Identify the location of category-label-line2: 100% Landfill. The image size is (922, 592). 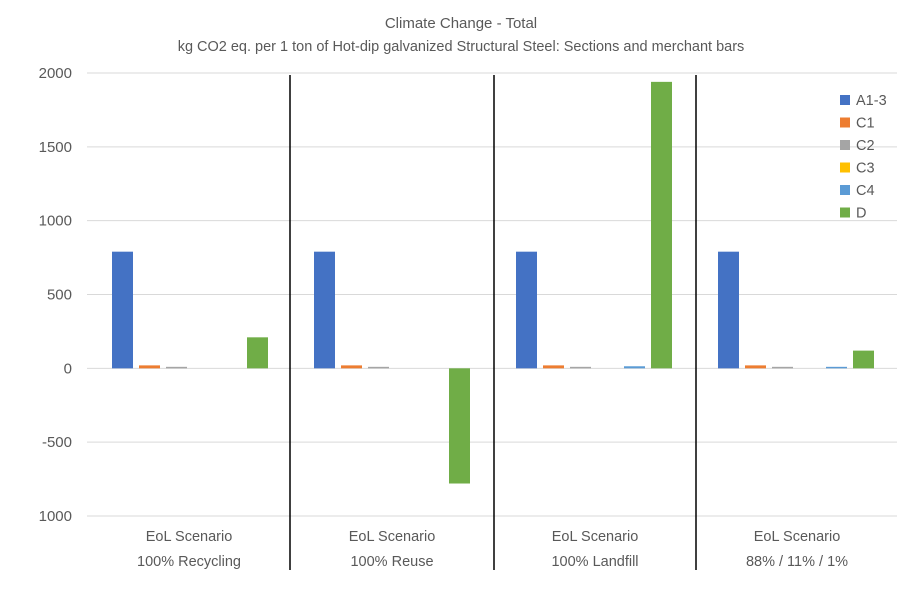
(594, 562).